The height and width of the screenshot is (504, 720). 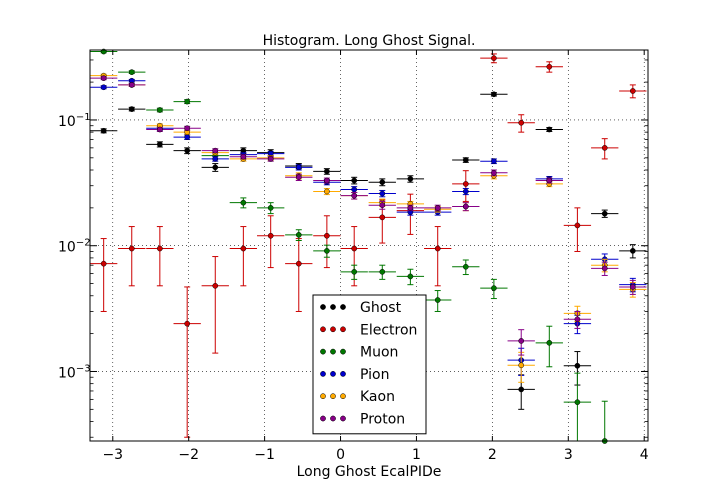 What do you see at coordinates (492, 455) in the screenshot?
I see `x-tick-label: 2` at bounding box center [492, 455].